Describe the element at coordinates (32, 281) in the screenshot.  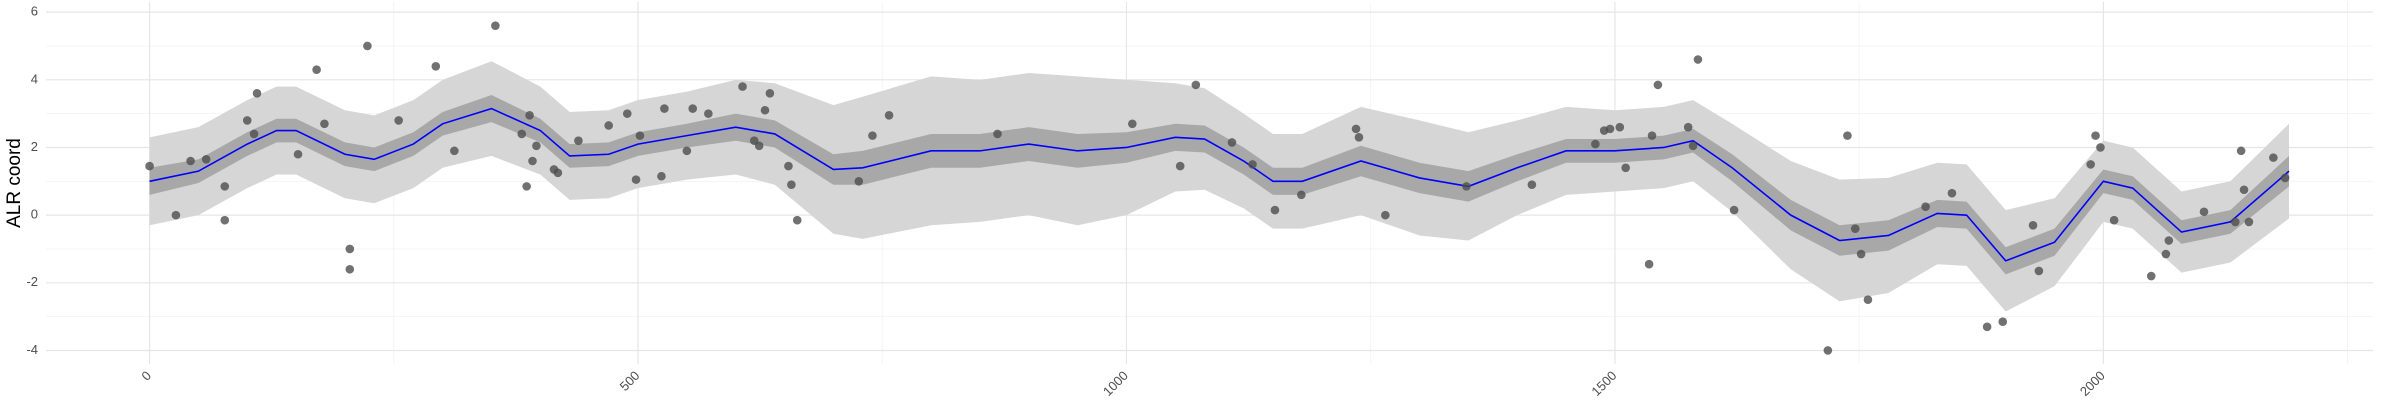
I see `y-tick-label: -2` at that location.